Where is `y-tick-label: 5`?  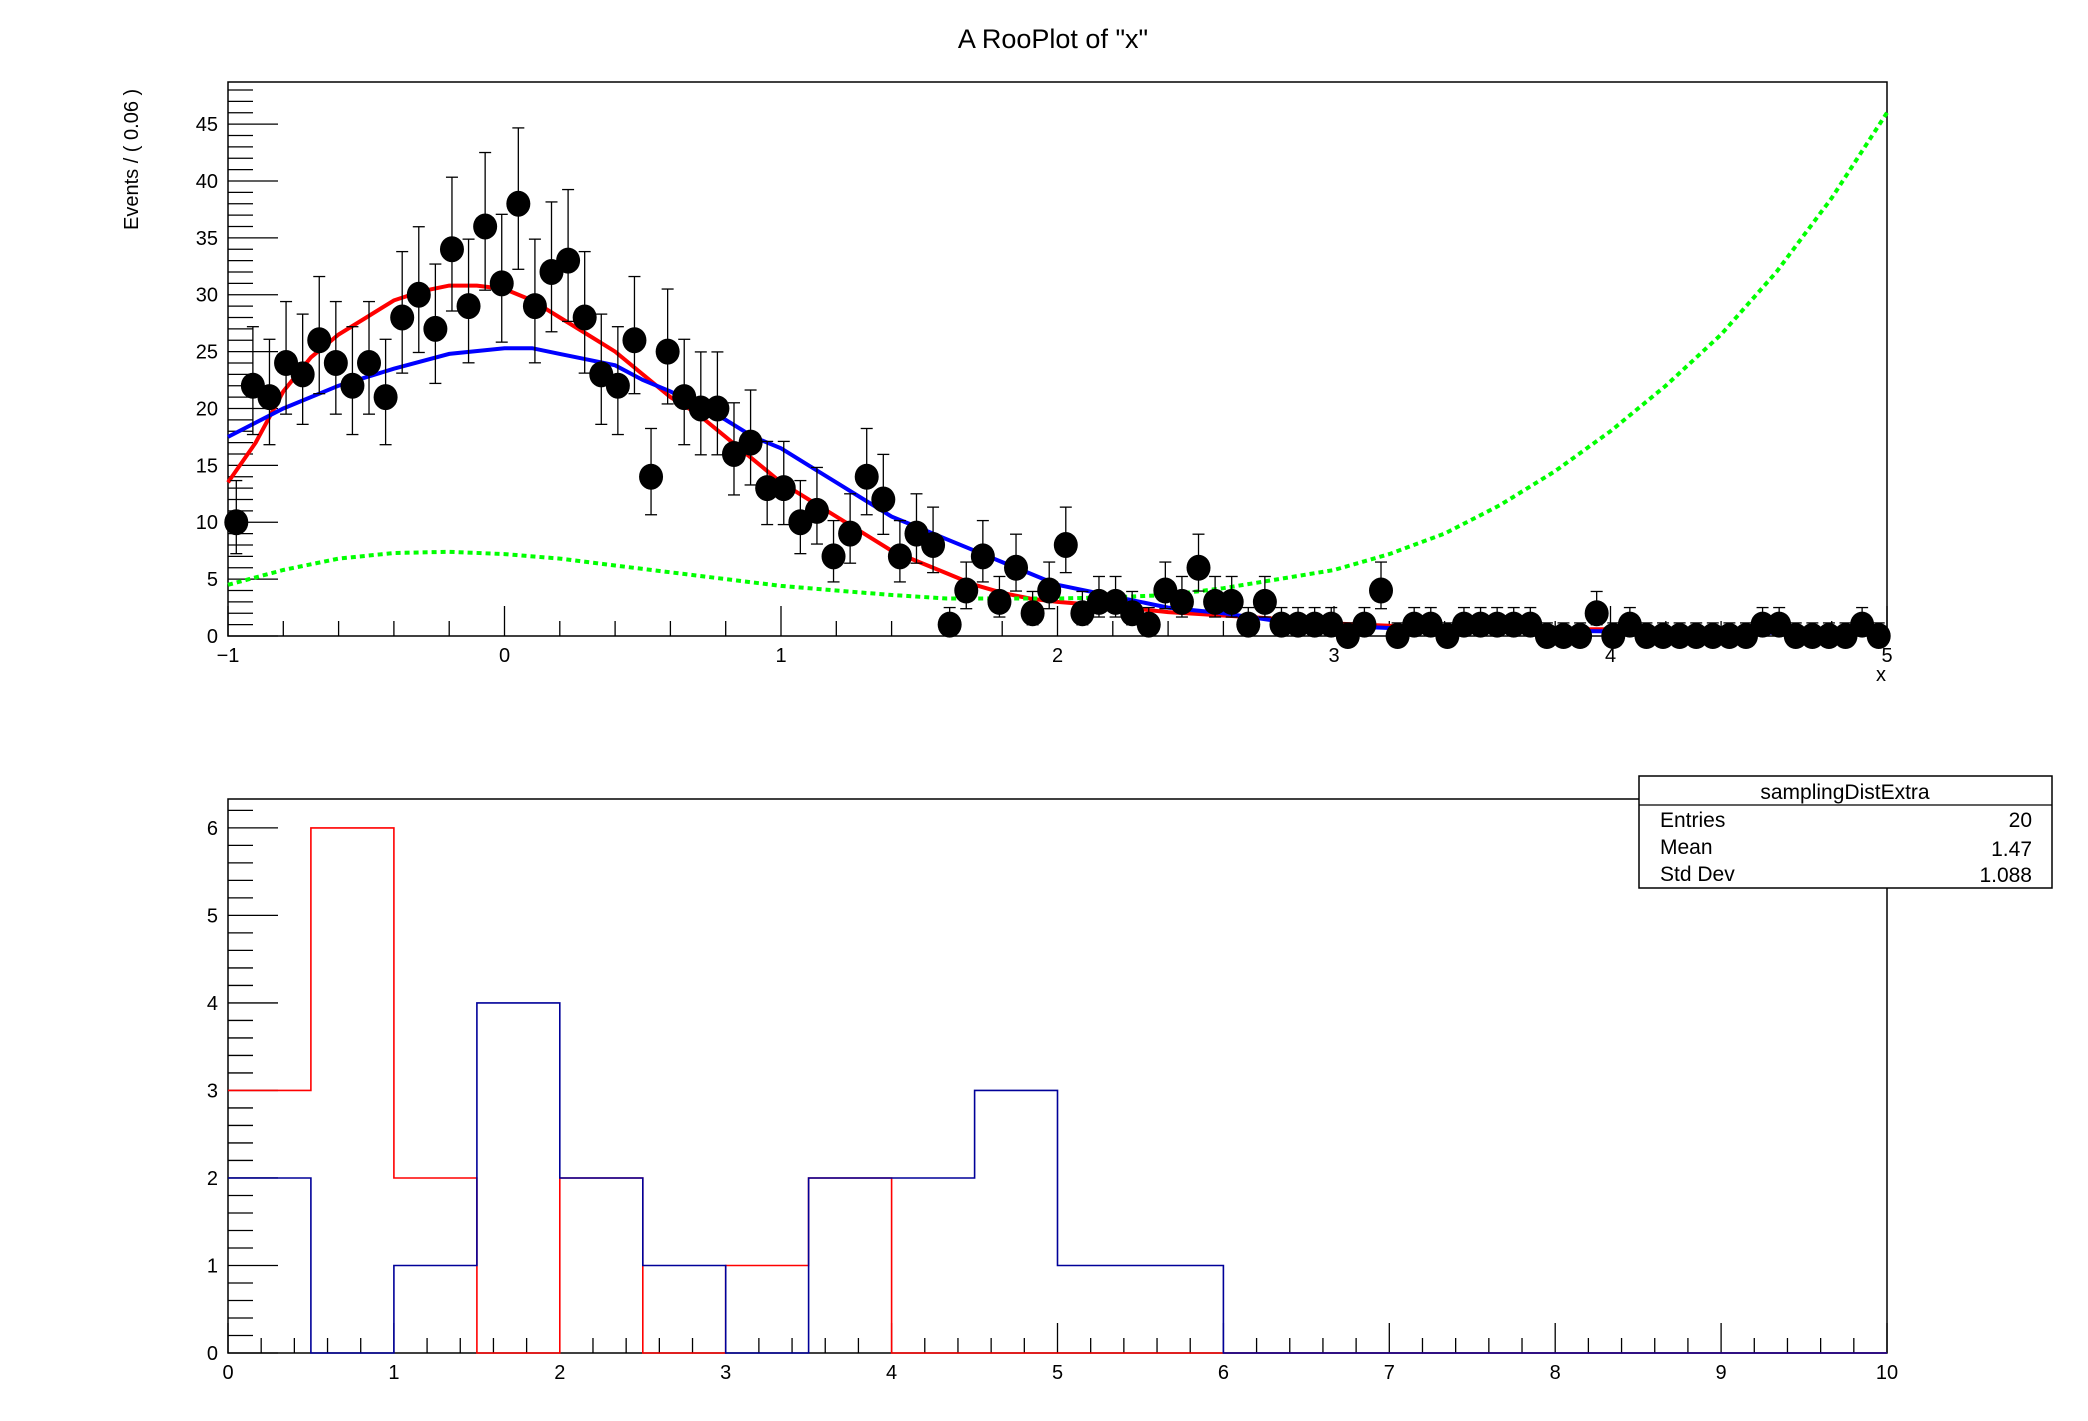 y-tick-label: 5 is located at coordinates (212, 580).